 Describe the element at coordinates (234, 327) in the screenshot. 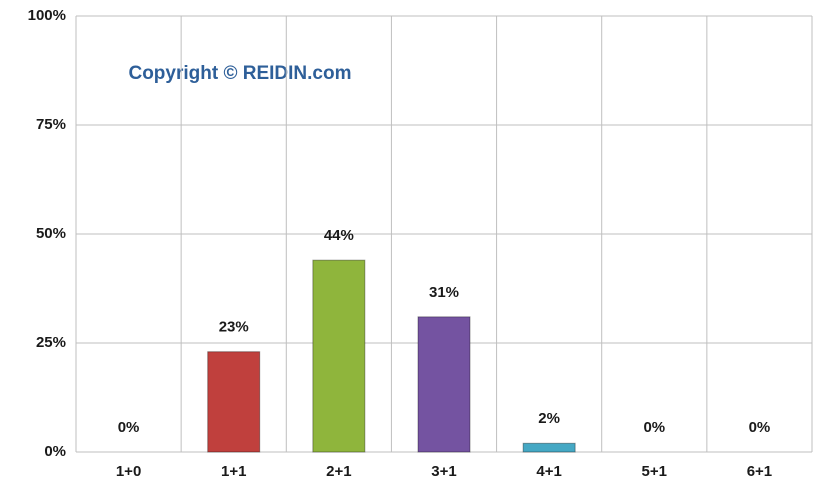

I see `data-label: 23%` at that location.